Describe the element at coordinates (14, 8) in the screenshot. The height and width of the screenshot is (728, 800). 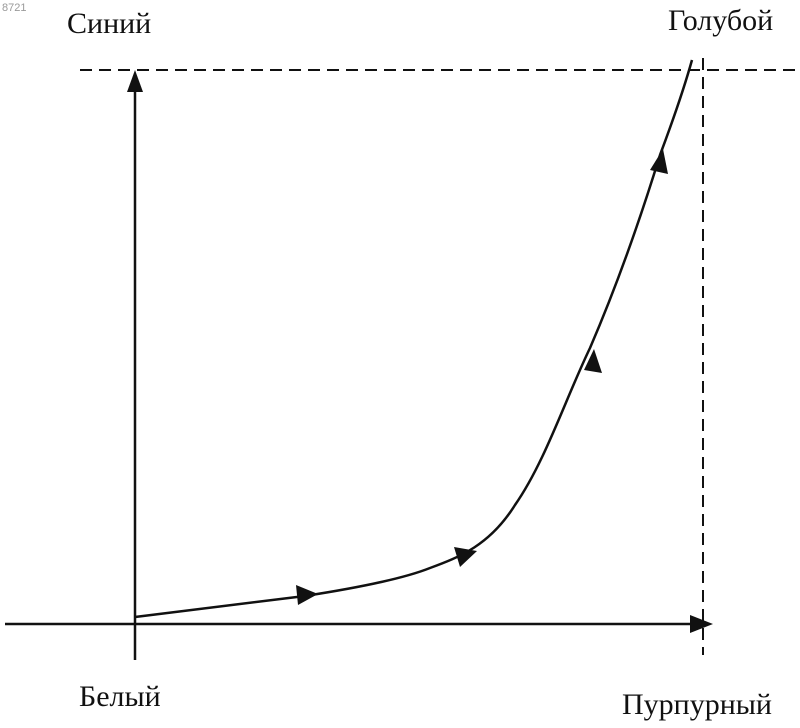
I see `watermark-number: 8721` at that location.